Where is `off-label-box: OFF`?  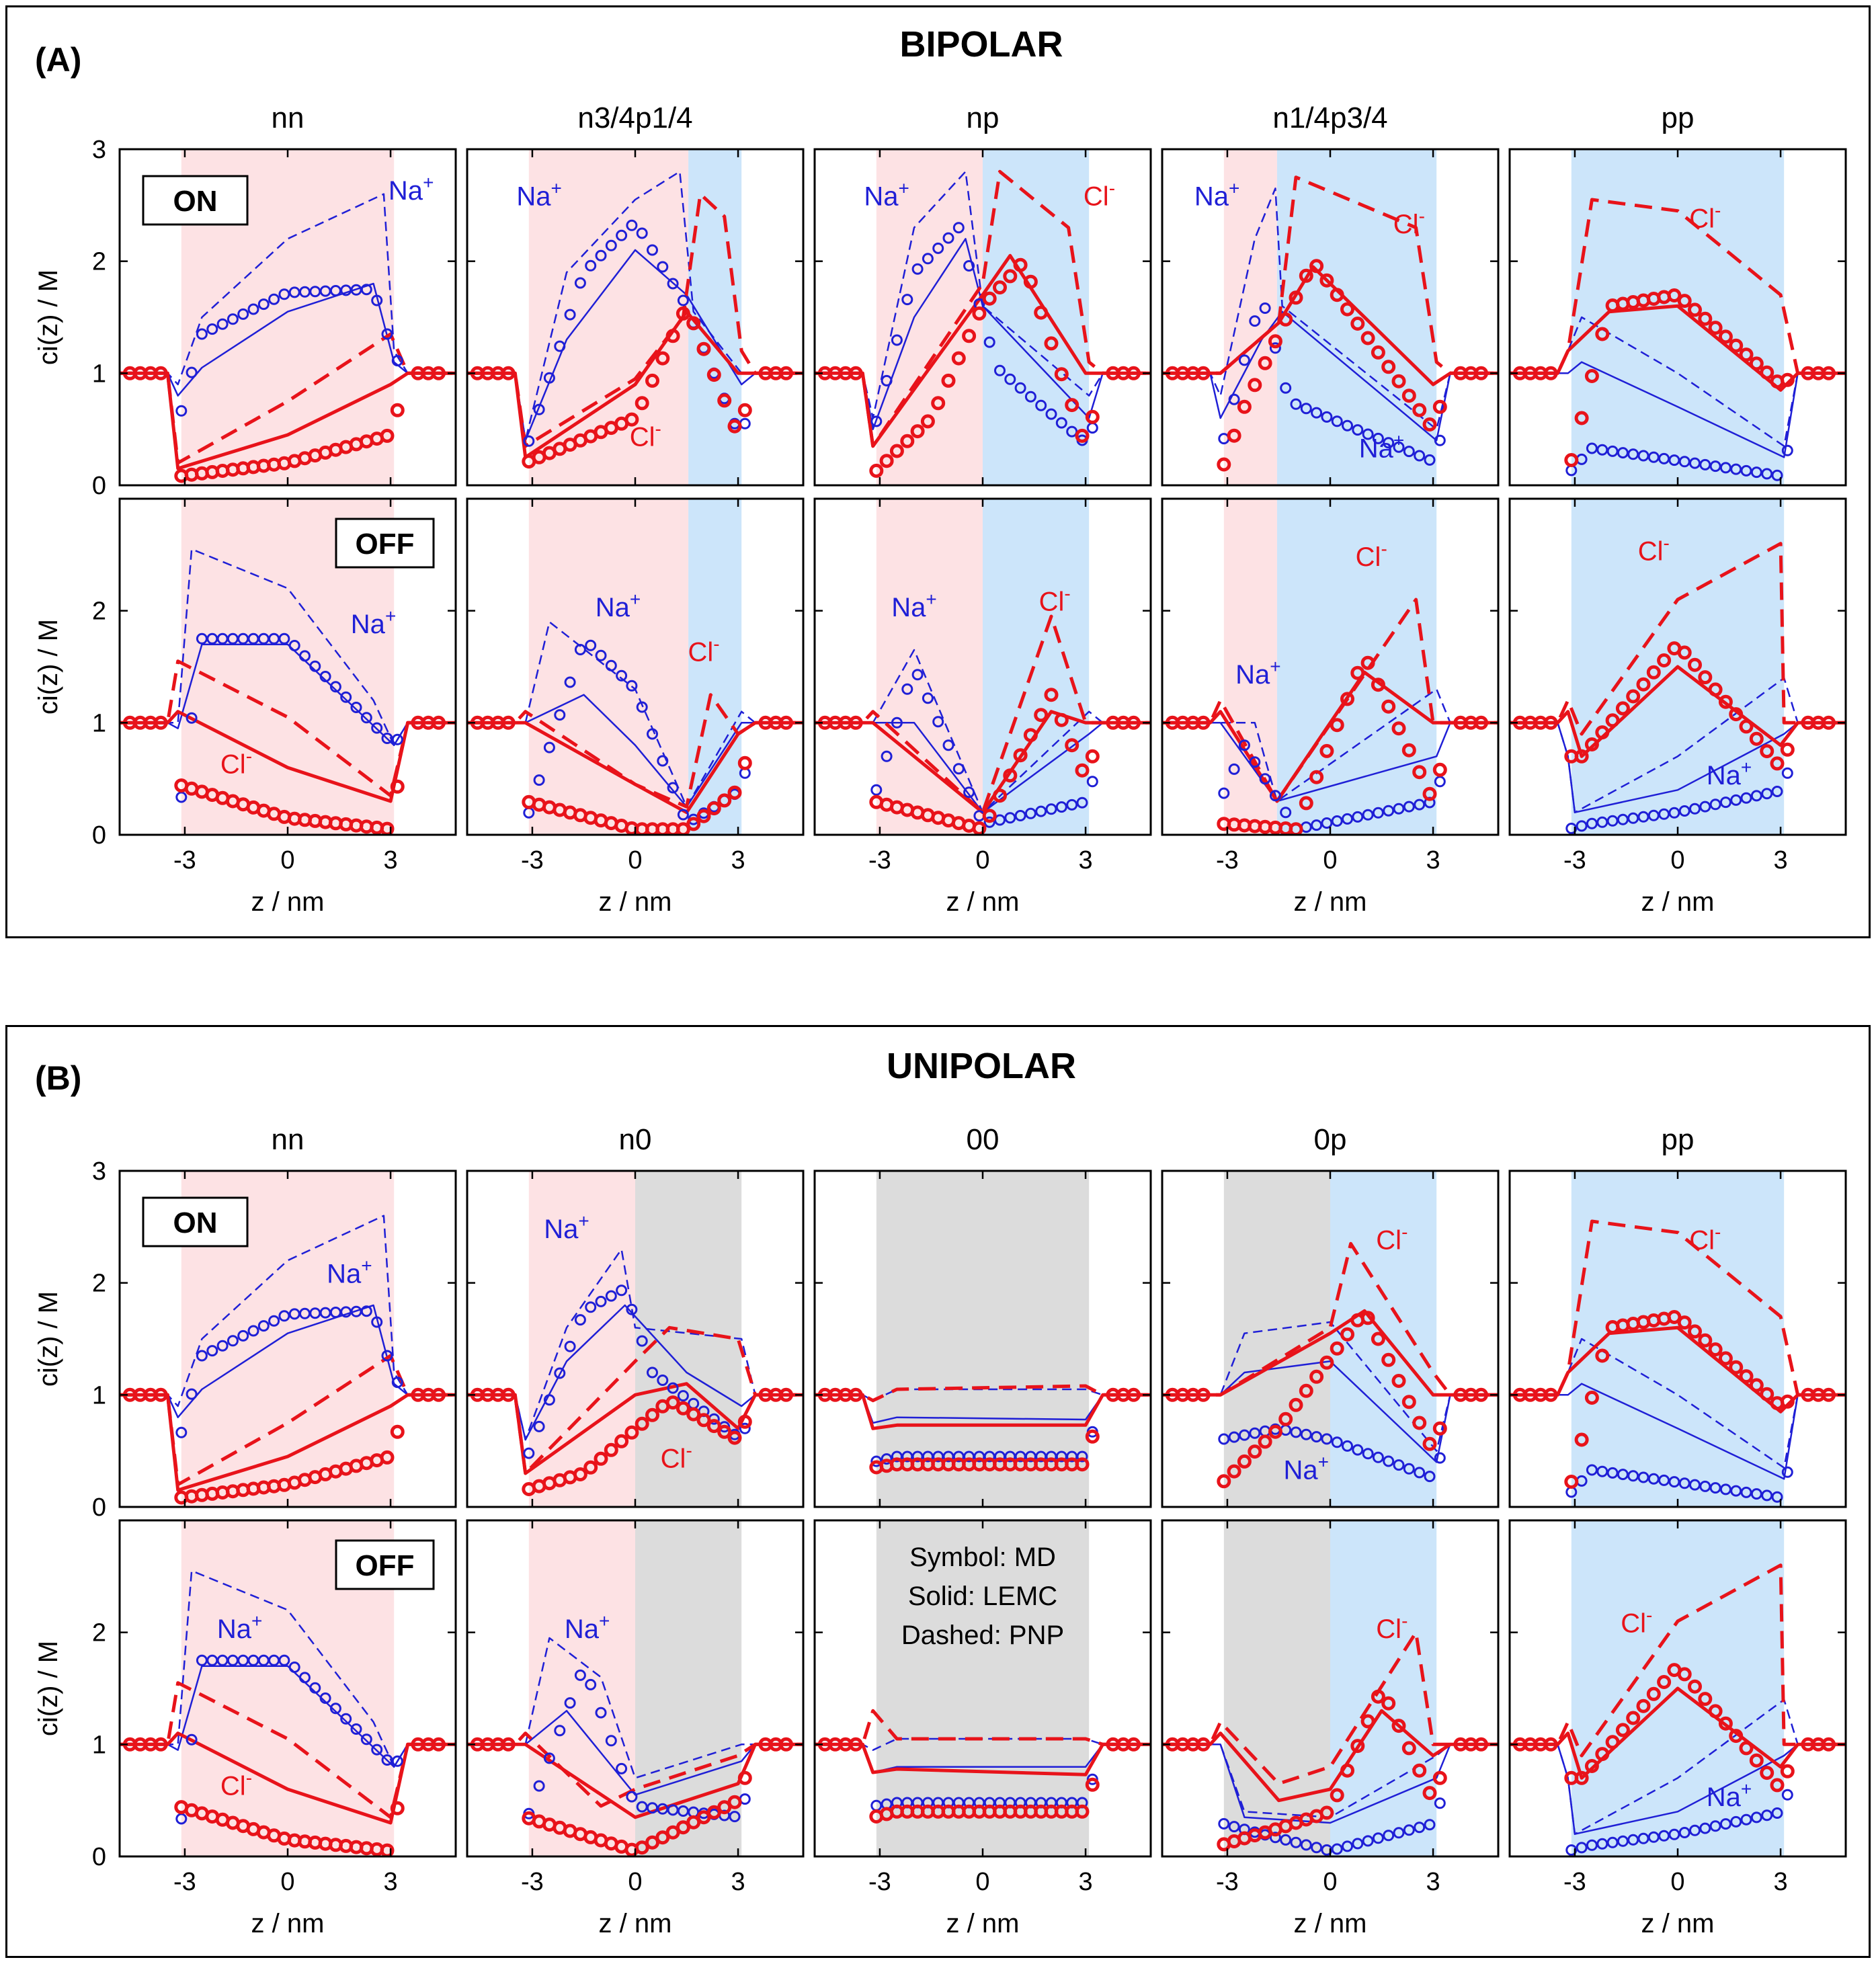
off-label-box: OFF is located at coordinates (385, 544).